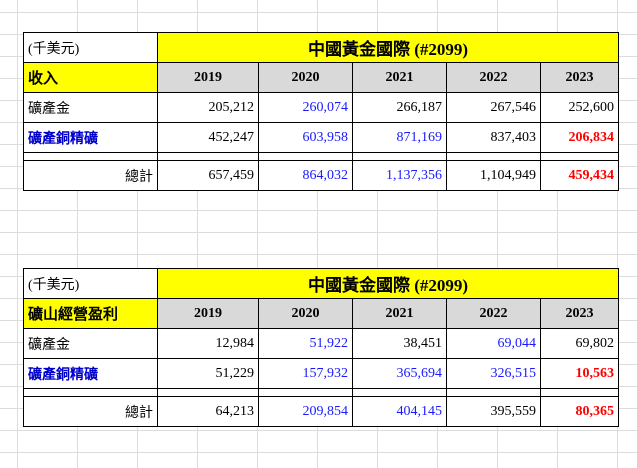  I want to click on cell-value: 871,169, so click(399, 137).